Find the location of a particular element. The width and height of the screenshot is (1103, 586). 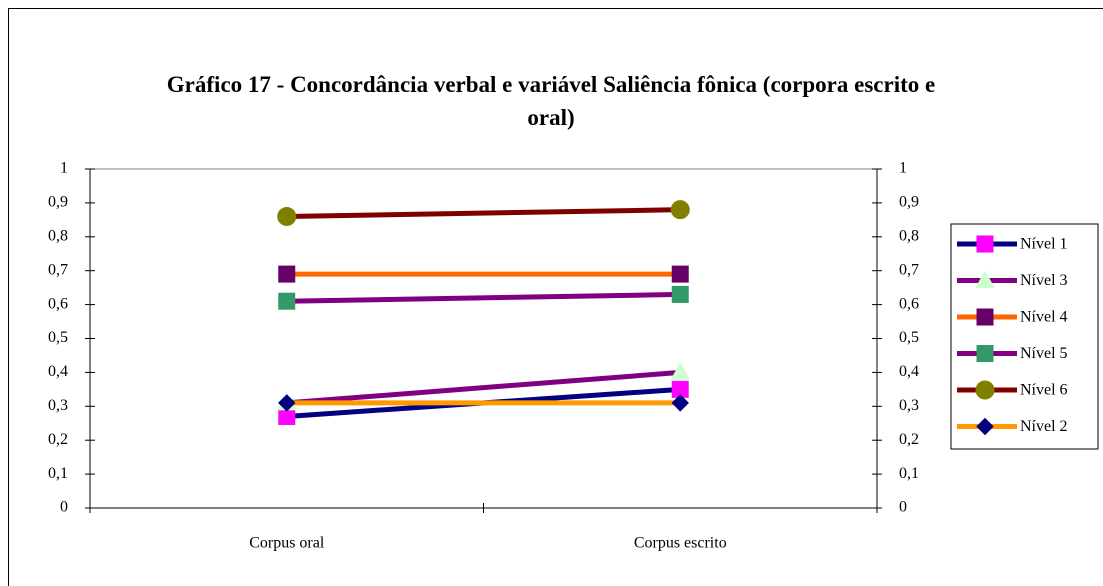

legend-label: Nível 1 is located at coordinates (1044, 244).